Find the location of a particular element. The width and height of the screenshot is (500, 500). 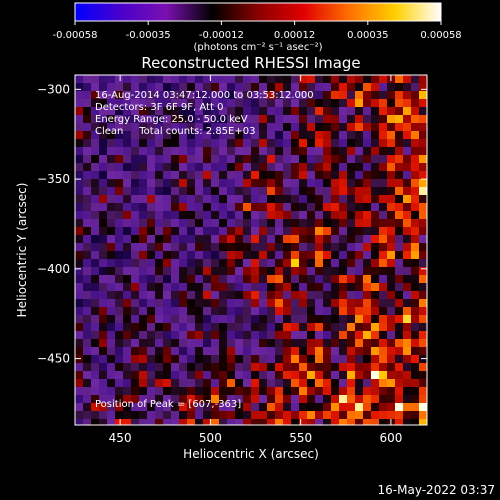

colorbar-tick-label: 0.00012 is located at coordinates (294, 35).